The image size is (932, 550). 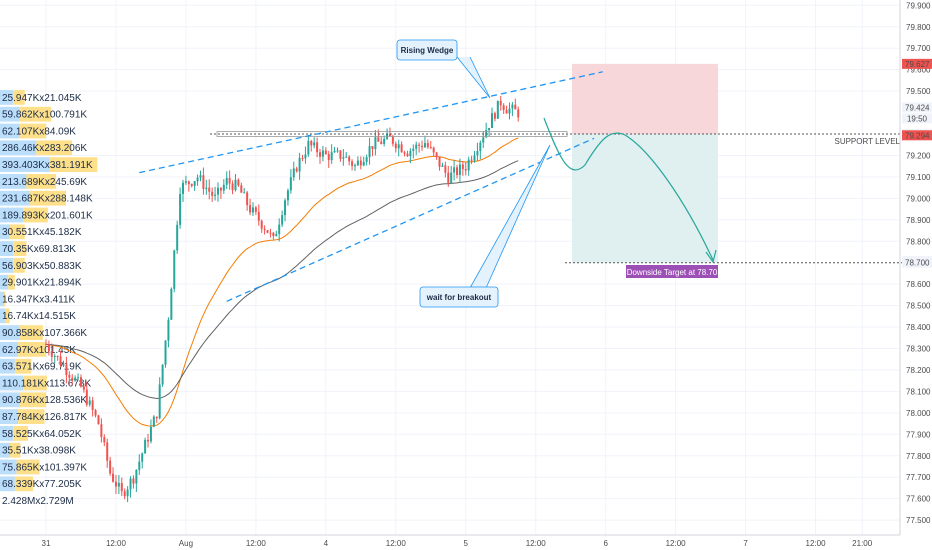 What do you see at coordinates (917, 63) in the screenshot?
I see `price-tag` at bounding box center [917, 63].